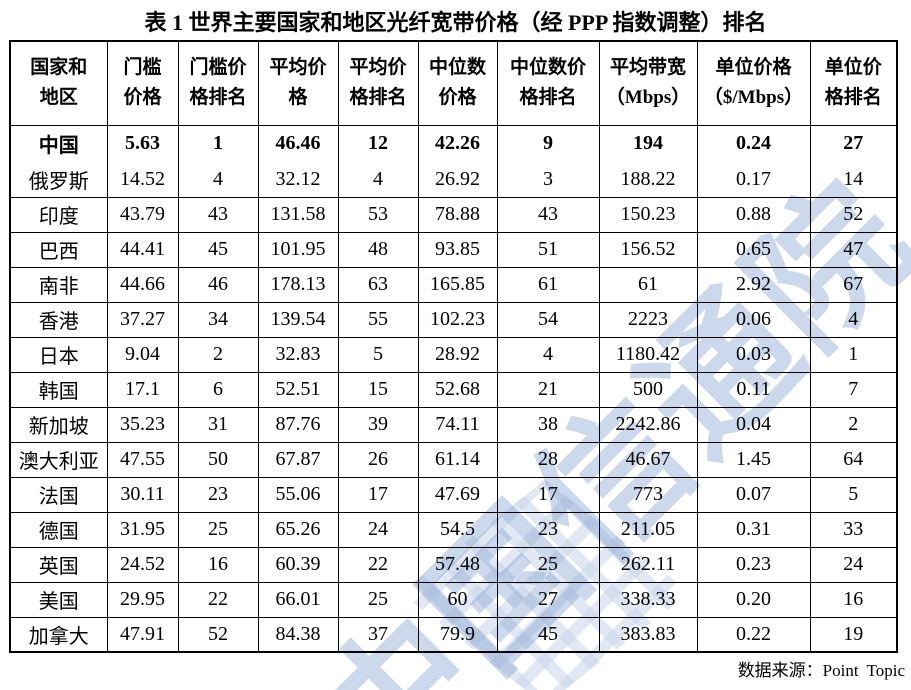 The height and width of the screenshot is (690, 911). I want to click on column-header-threshold-price-rank: 门槛价 格排名, so click(218, 83).